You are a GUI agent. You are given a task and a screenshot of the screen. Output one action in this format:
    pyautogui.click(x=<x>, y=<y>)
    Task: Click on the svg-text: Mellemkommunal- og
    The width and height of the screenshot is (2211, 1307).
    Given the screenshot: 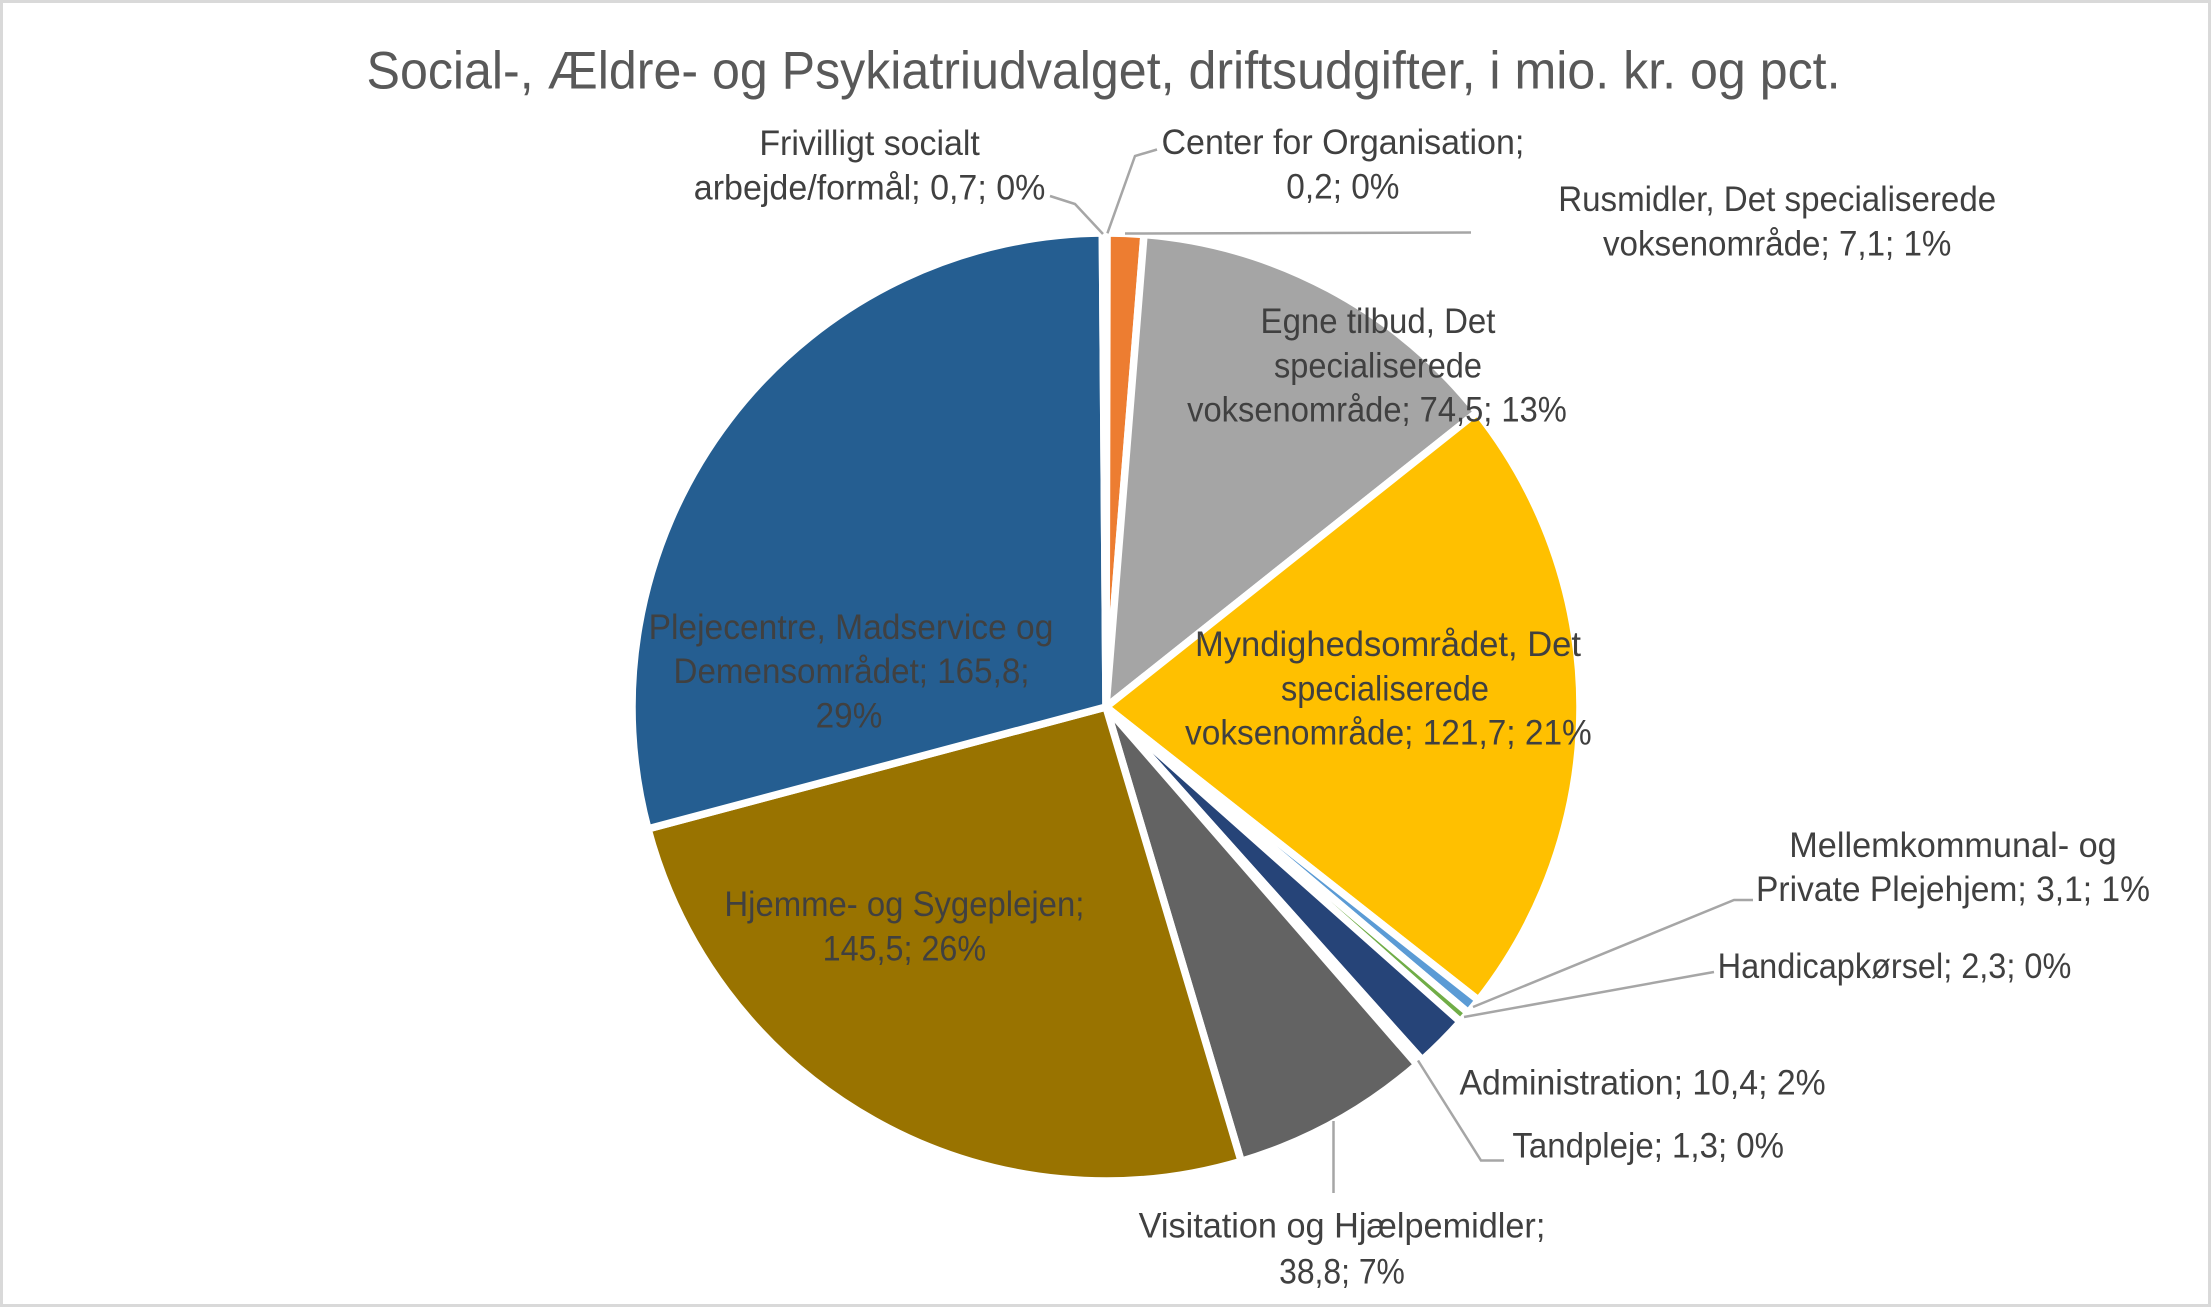 What is the action you would take?
    pyautogui.click(x=1953, y=845)
    